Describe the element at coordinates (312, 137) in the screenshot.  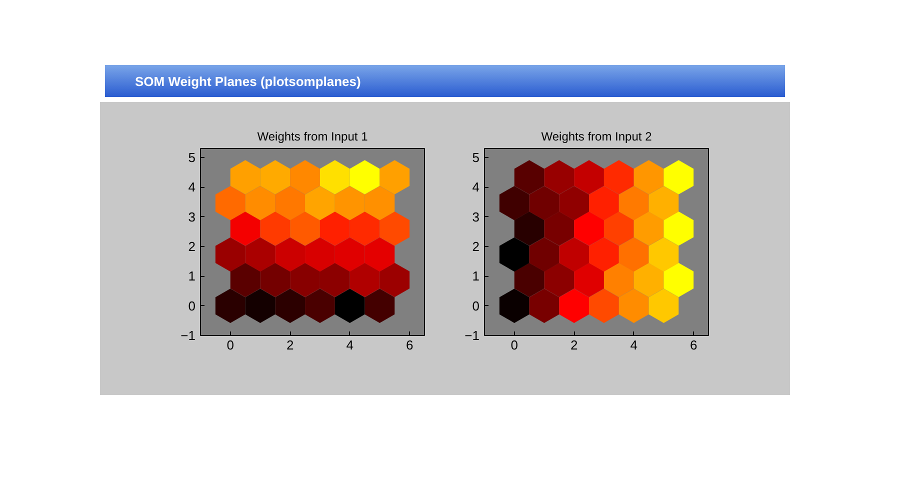
I see `chart-title: Weights from Input 1` at that location.